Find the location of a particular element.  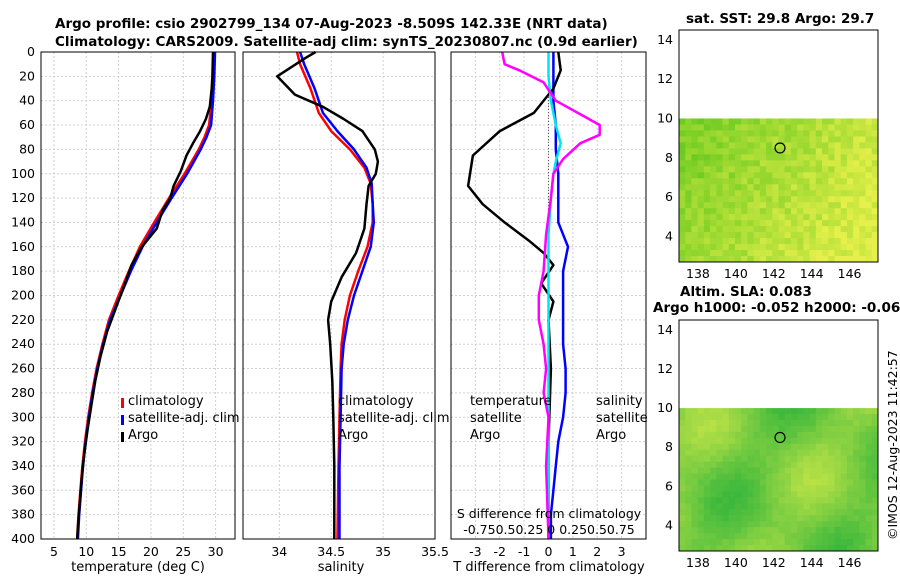

legend-climatology-label: climatology is located at coordinates (376, 401).